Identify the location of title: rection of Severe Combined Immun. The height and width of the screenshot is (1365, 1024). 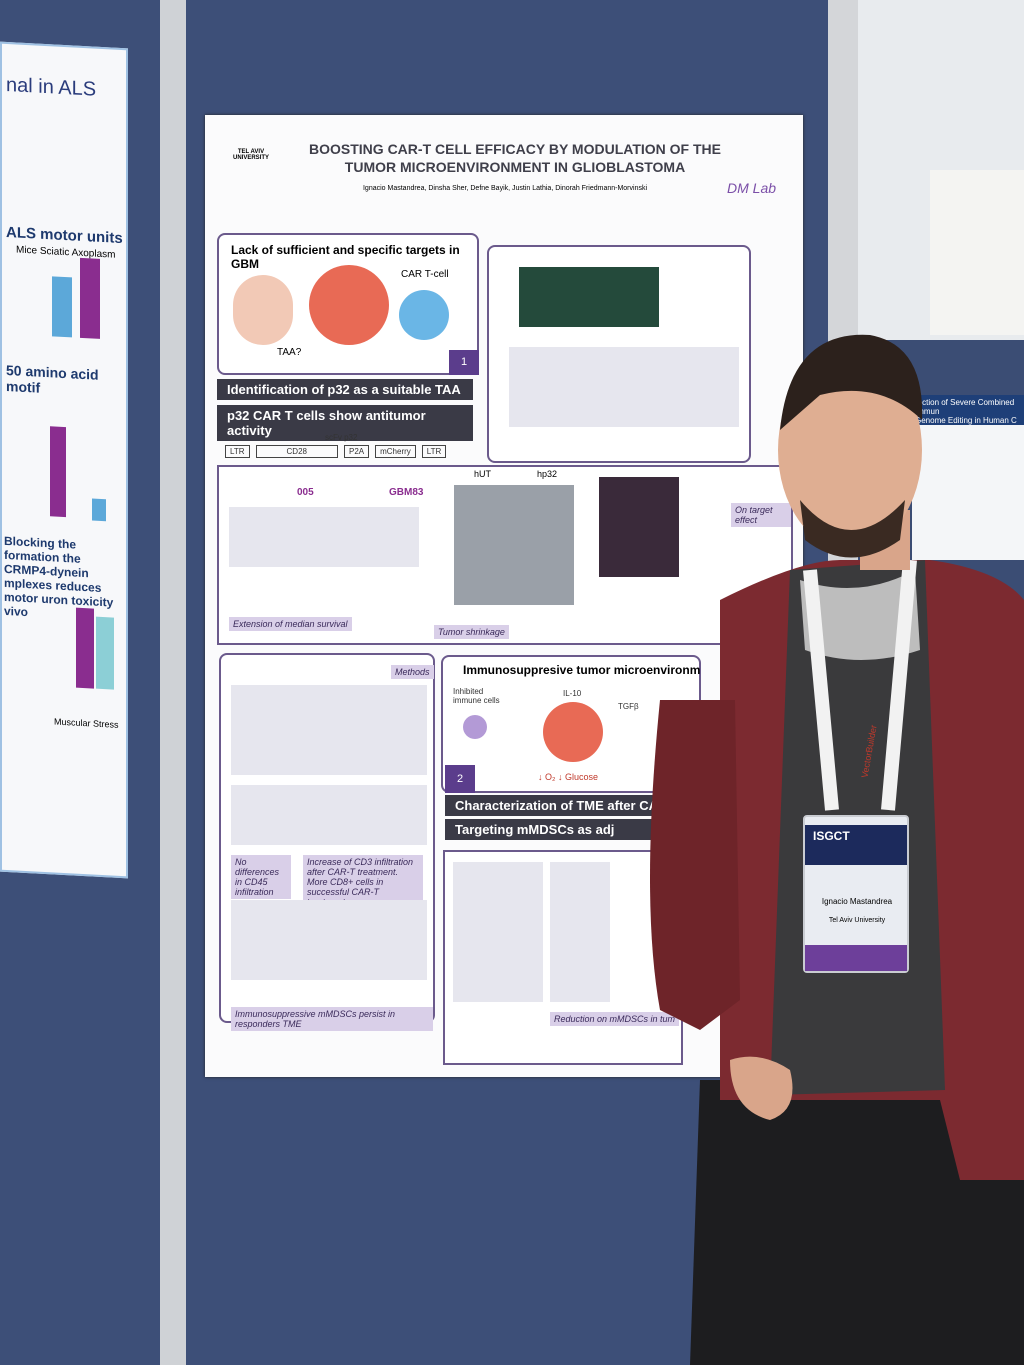
(965, 407).